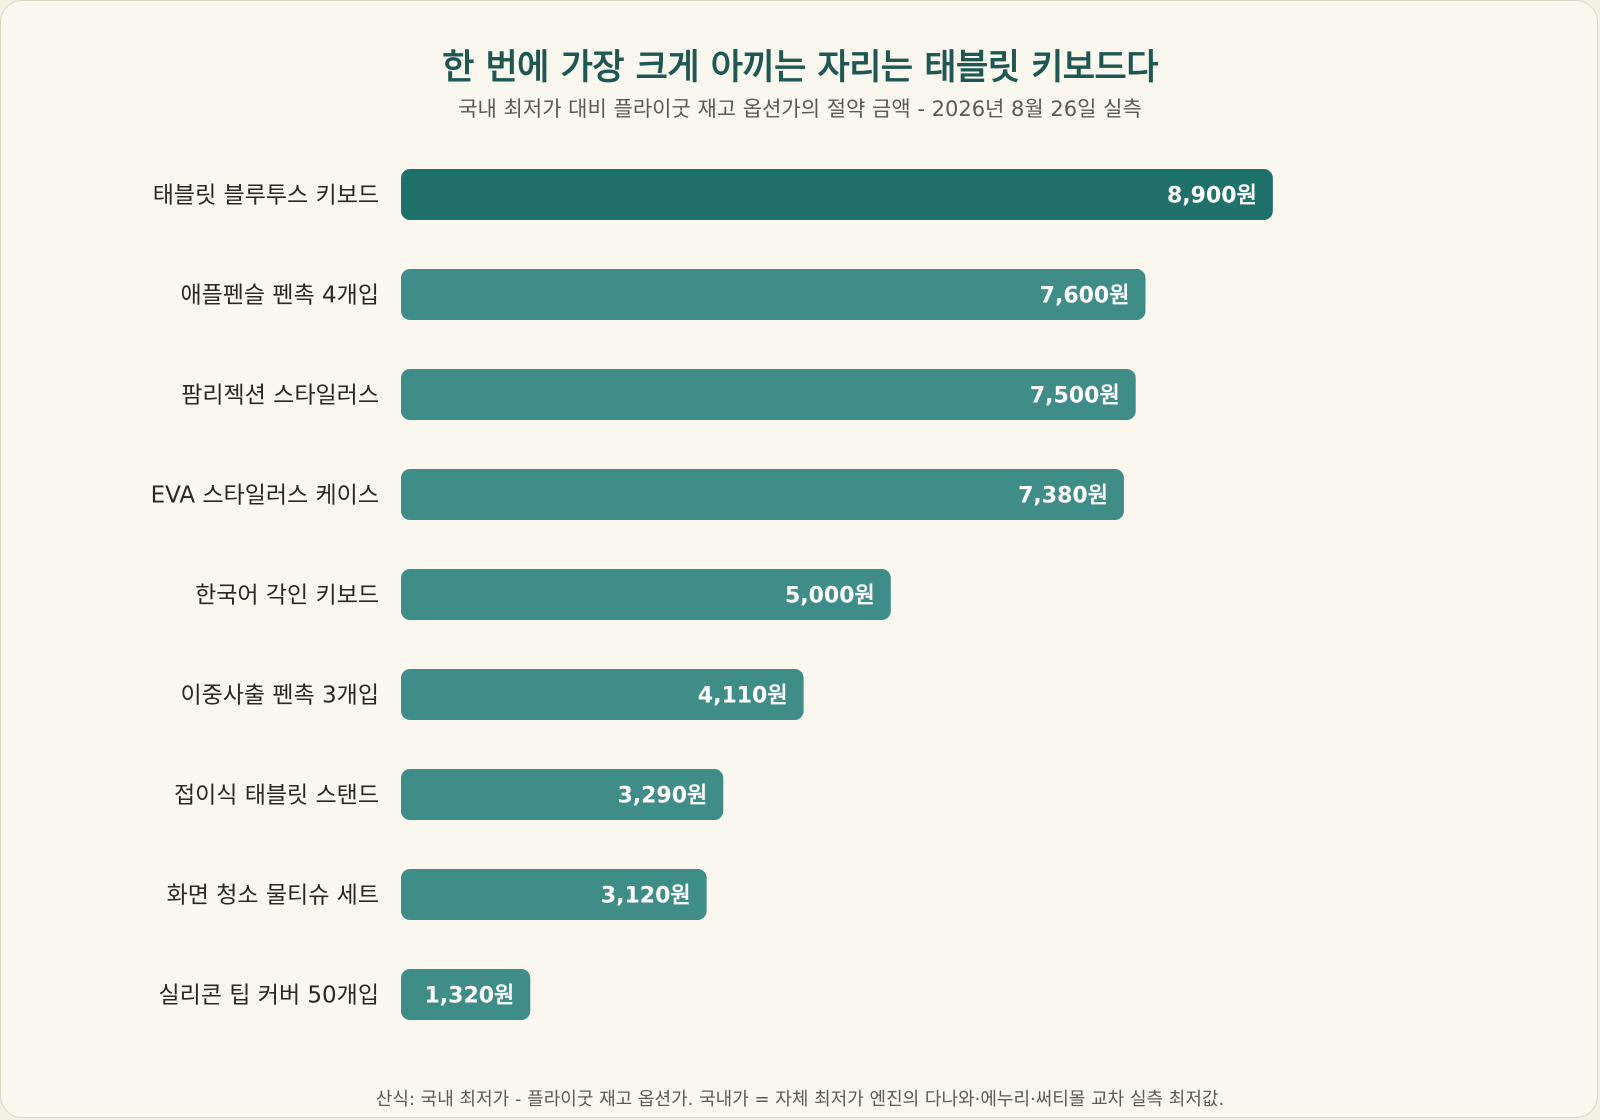  I want to click on value-label-3: 7,380원, so click(1063, 496).